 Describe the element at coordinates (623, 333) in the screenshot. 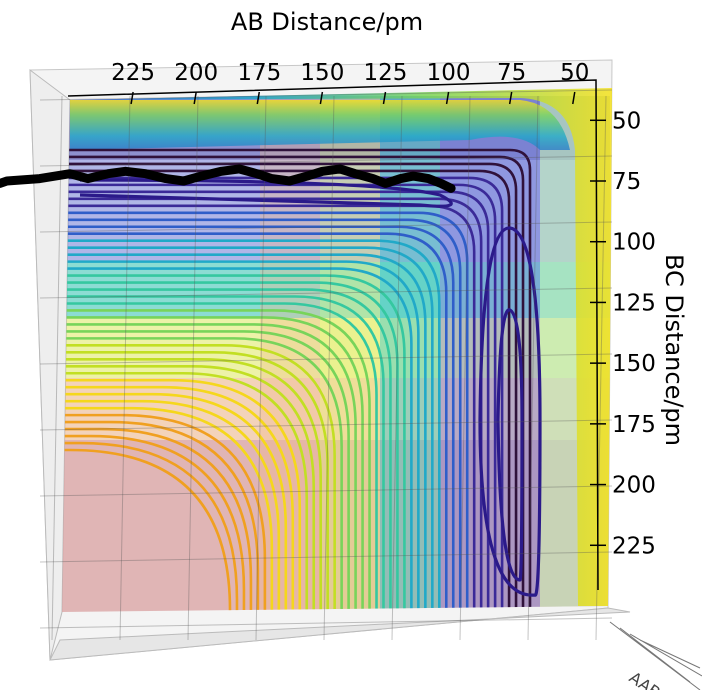

I see `y-axis-ticks: 50 75 100 125 150 175 200 225` at that location.